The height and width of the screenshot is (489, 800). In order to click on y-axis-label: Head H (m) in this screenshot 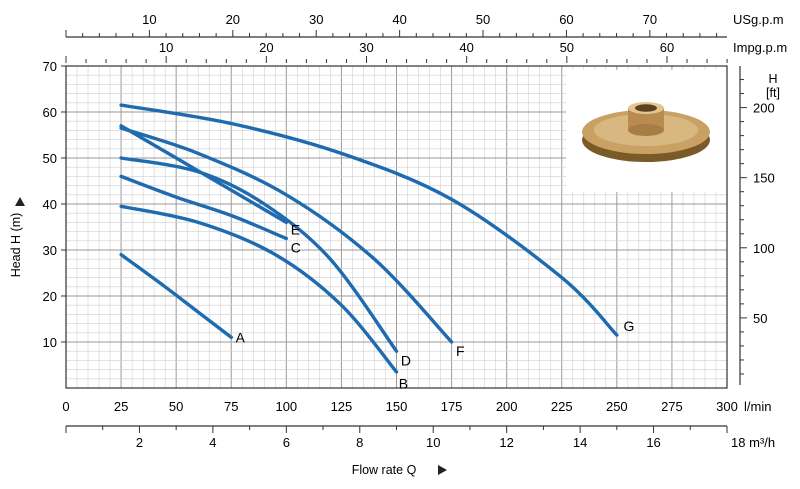, I will do `click(16, 245)`.